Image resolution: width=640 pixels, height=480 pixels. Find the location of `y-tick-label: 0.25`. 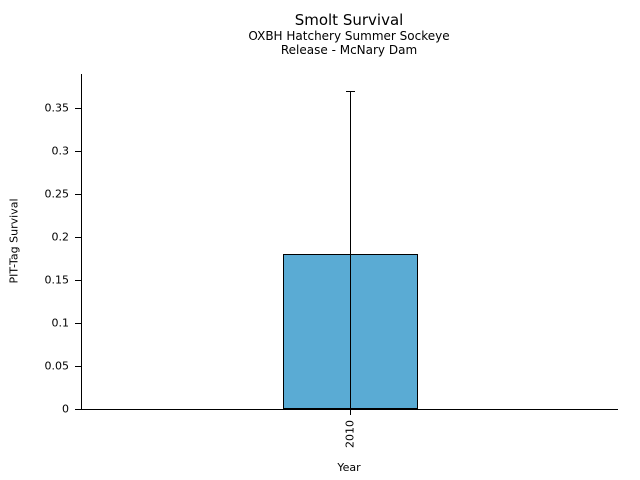

y-tick-label: 0.25 is located at coordinates (57, 194).